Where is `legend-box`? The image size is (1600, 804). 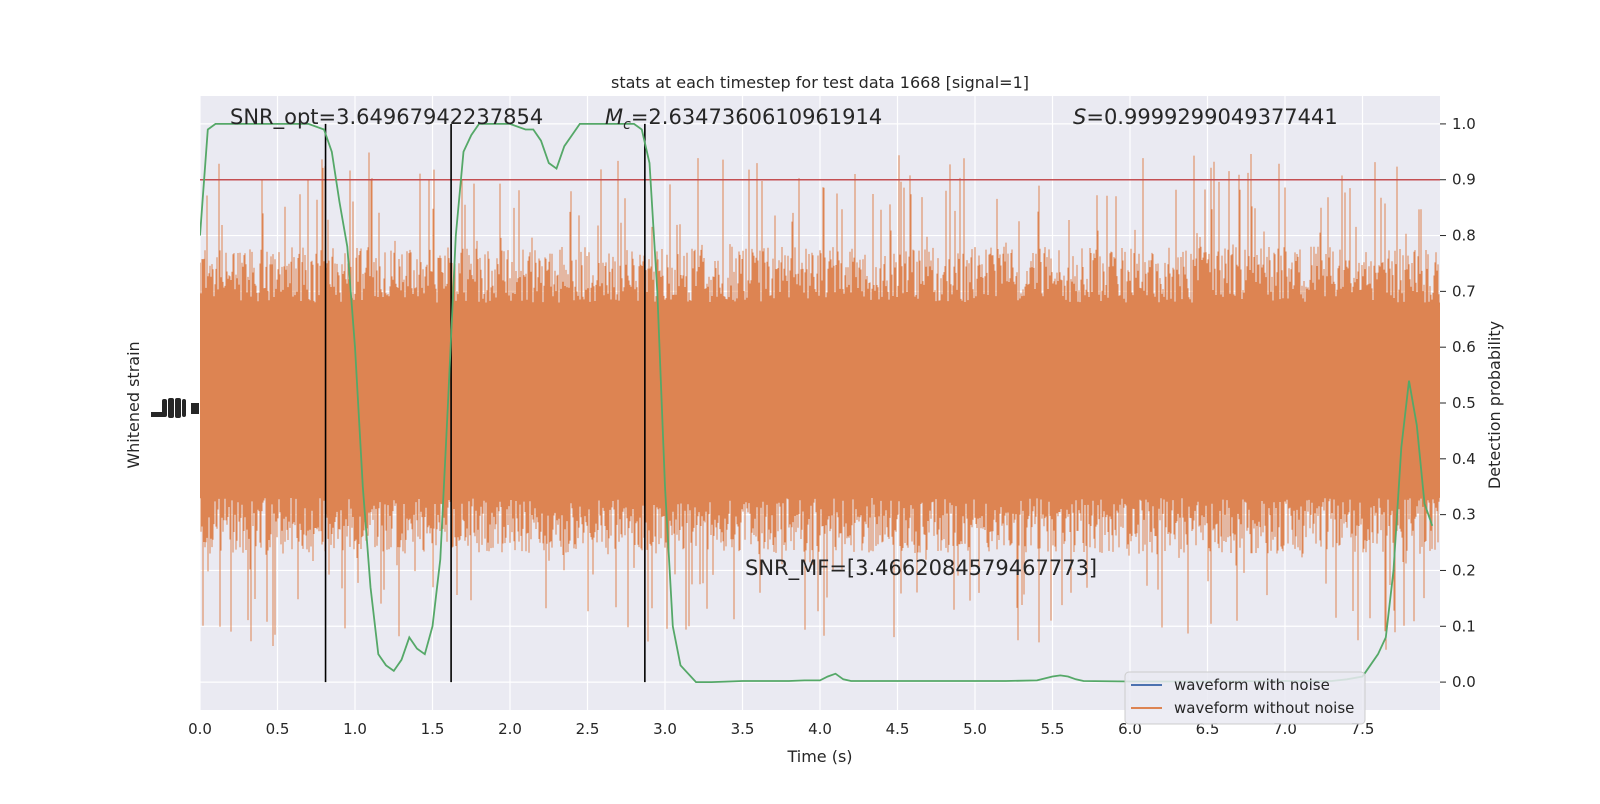
legend-box is located at coordinates (1245, 698).